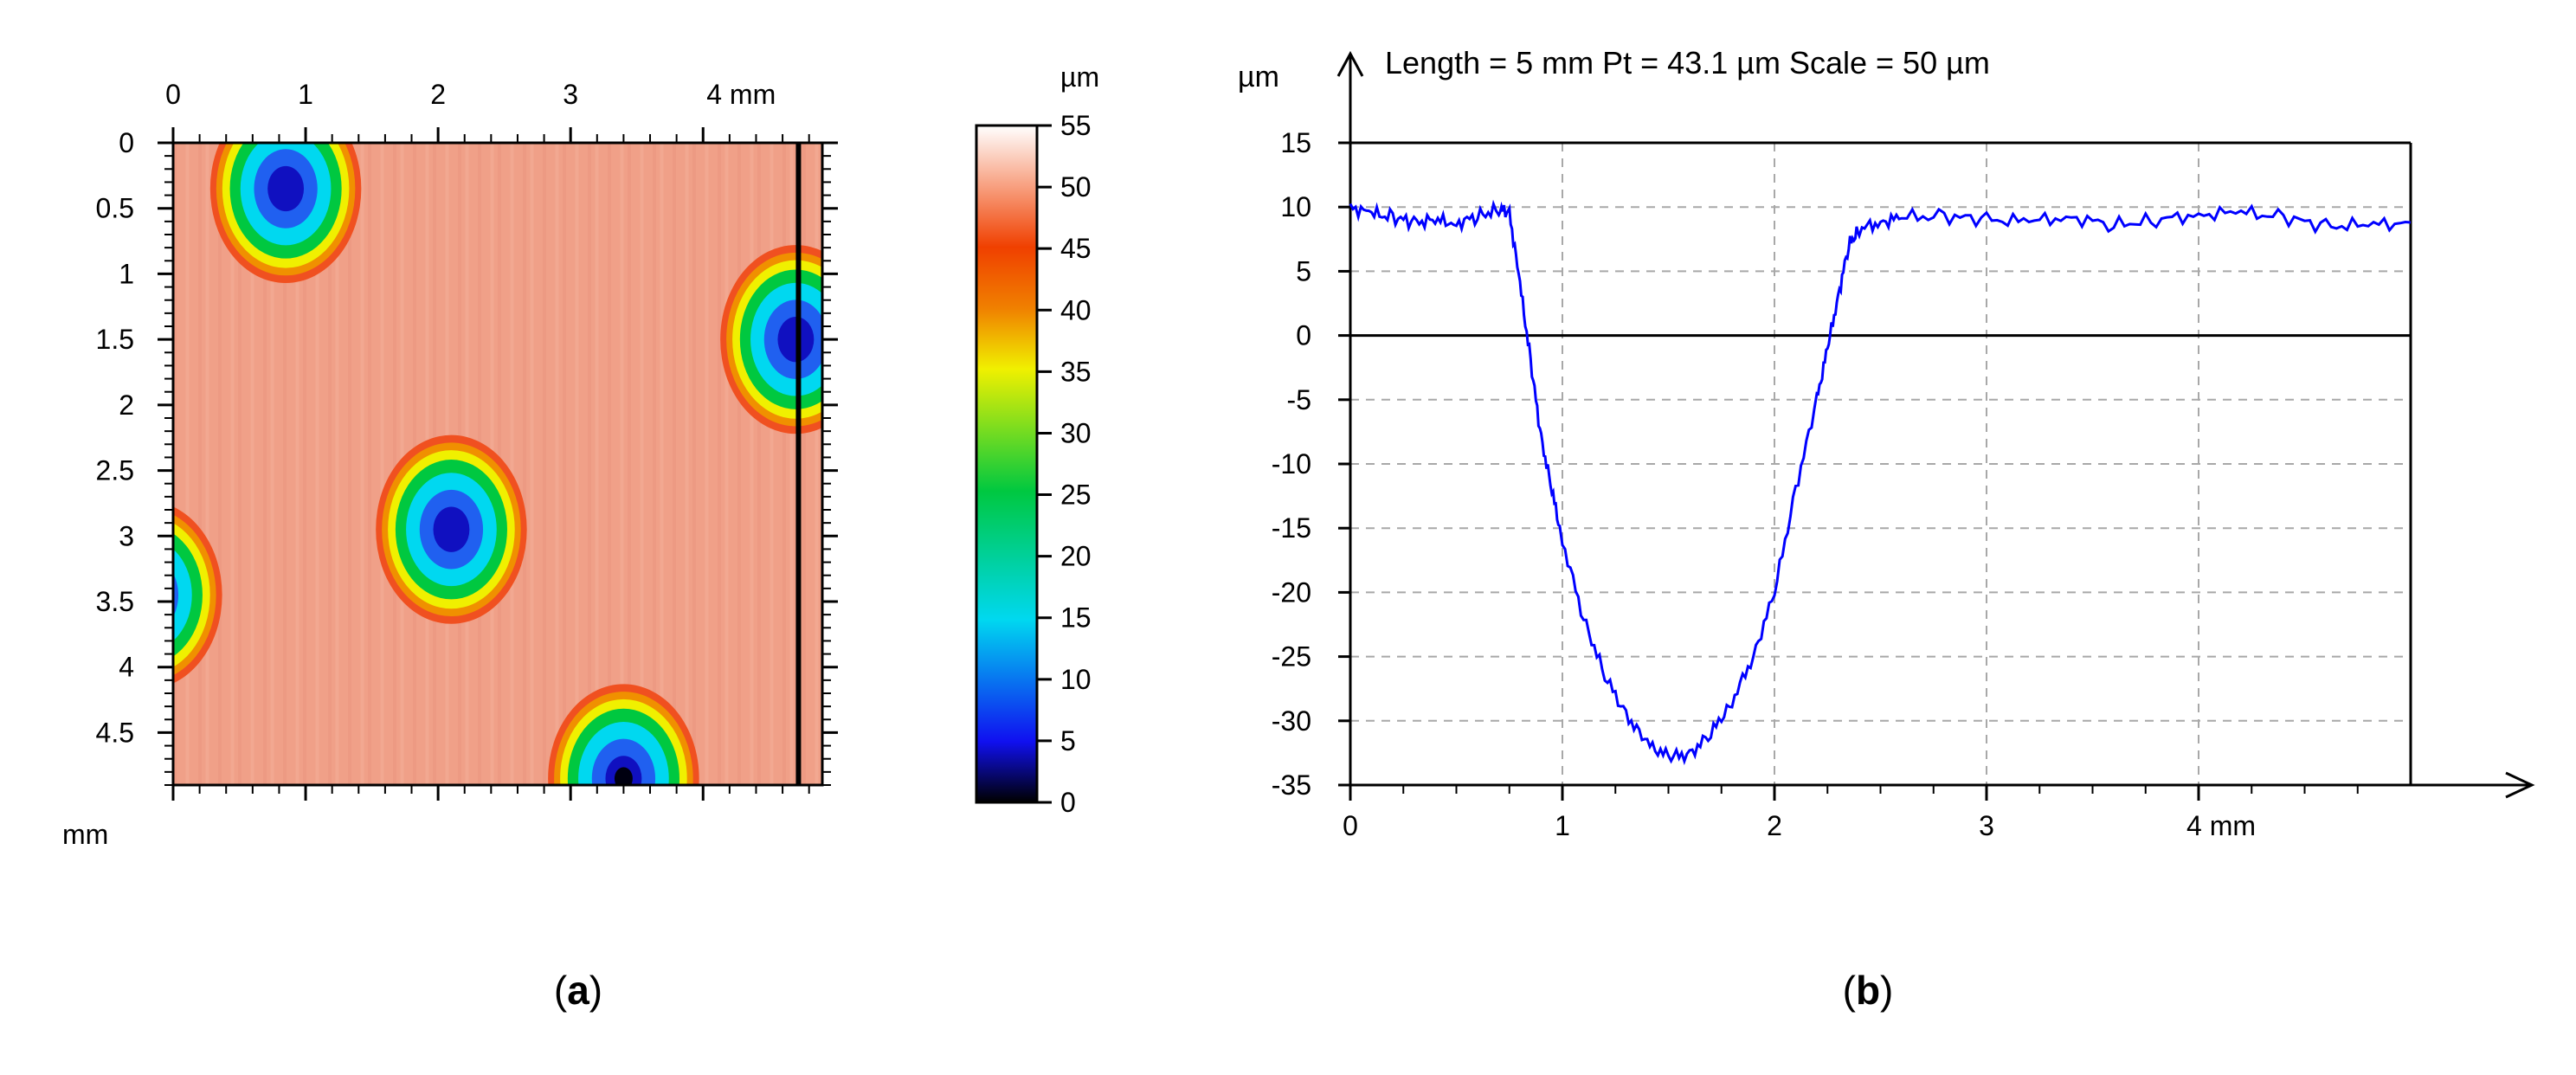 The height and width of the screenshot is (1075, 2576). Describe the element at coordinates (438, 94) in the screenshot. I see `map-x-tick-label: 2` at that location.